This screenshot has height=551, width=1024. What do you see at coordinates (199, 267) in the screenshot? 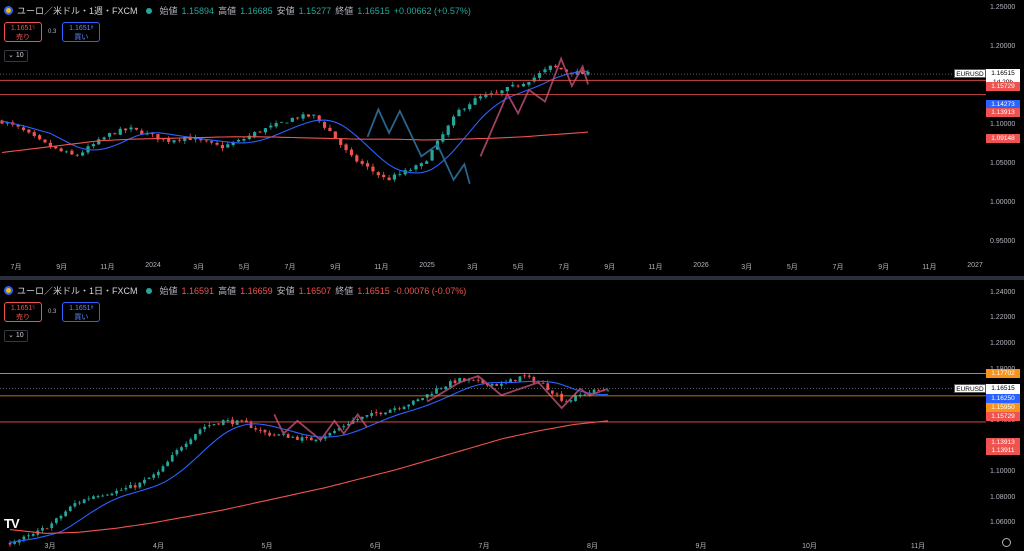
I see `x-axis-tick: 3月` at bounding box center [199, 267].